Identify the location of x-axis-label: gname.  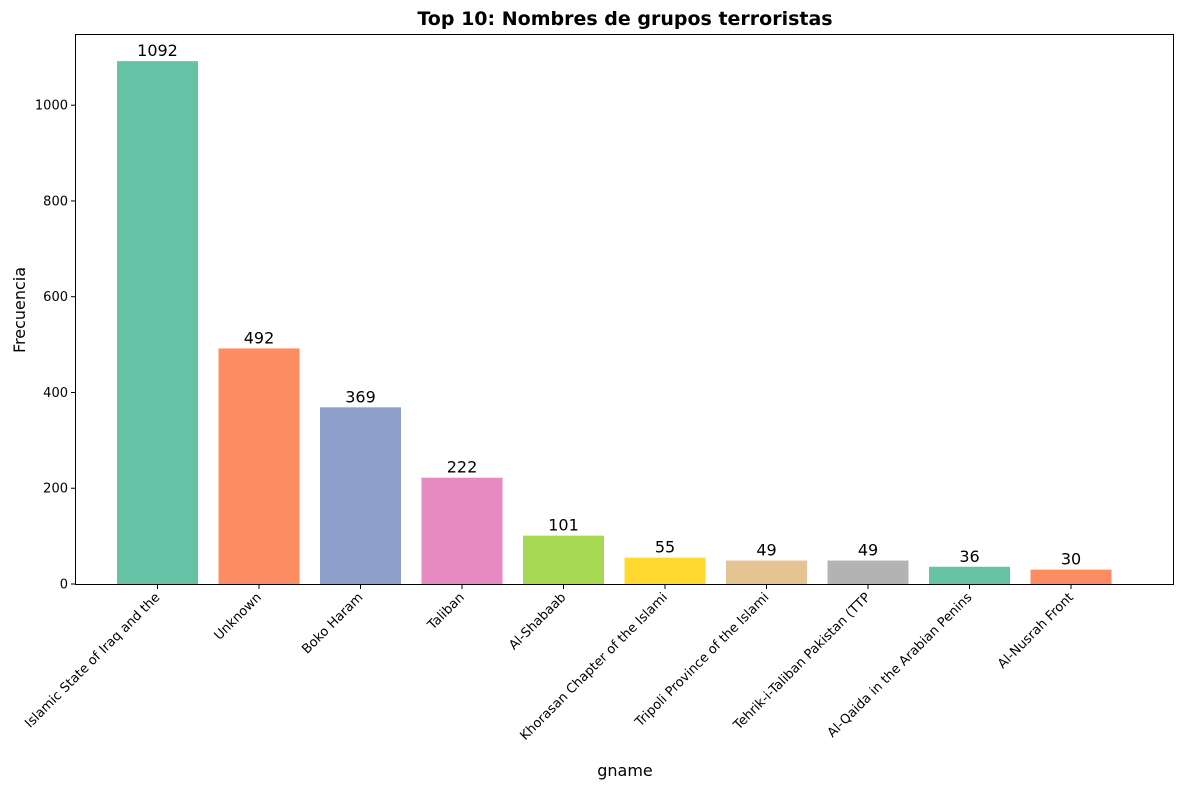
(625, 770).